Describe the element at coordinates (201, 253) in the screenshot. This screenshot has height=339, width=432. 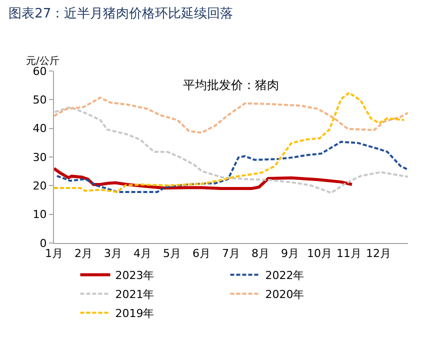
I see `x-tick-label: 6月` at that location.